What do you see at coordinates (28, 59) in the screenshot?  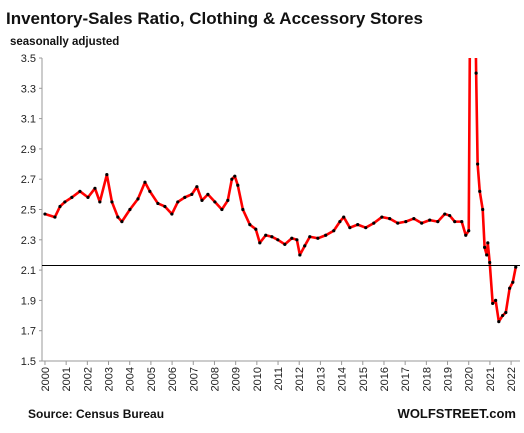 I see `y-tick-label: 3.5` at bounding box center [28, 59].